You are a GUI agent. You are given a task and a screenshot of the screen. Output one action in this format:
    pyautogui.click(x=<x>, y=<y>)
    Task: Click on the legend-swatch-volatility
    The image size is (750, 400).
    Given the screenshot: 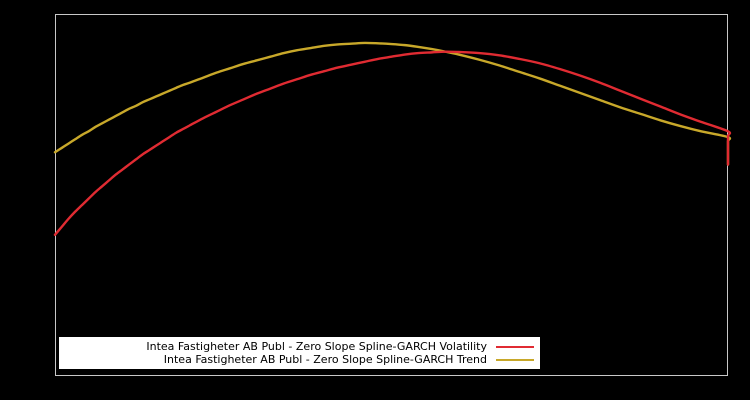 What is the action you would take?
    pyautogui.click(x=515, y=346)
    